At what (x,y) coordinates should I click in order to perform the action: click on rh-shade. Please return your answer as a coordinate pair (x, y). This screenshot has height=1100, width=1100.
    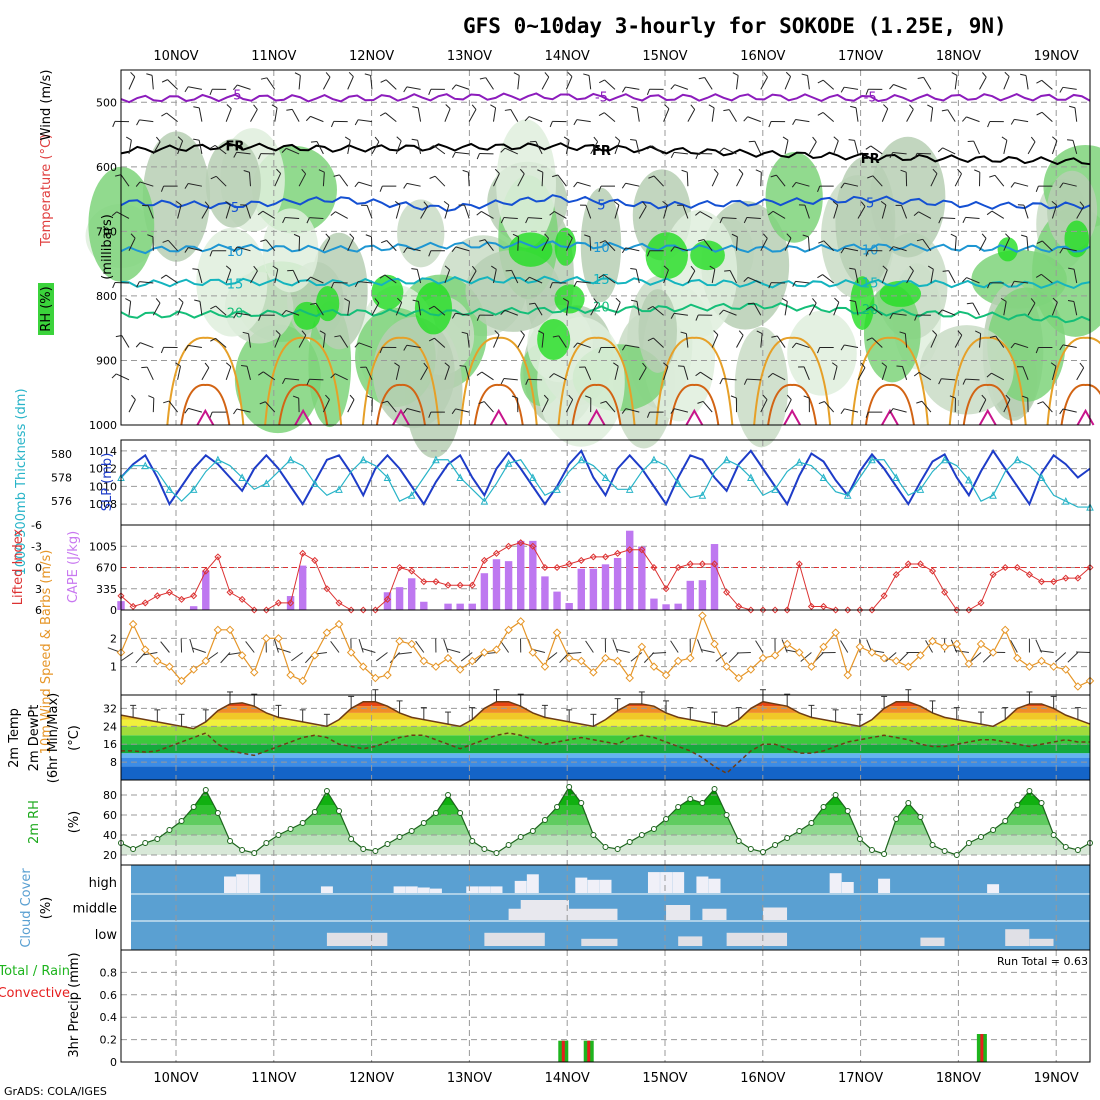
    Looking at the image, I should click on (822, 353).